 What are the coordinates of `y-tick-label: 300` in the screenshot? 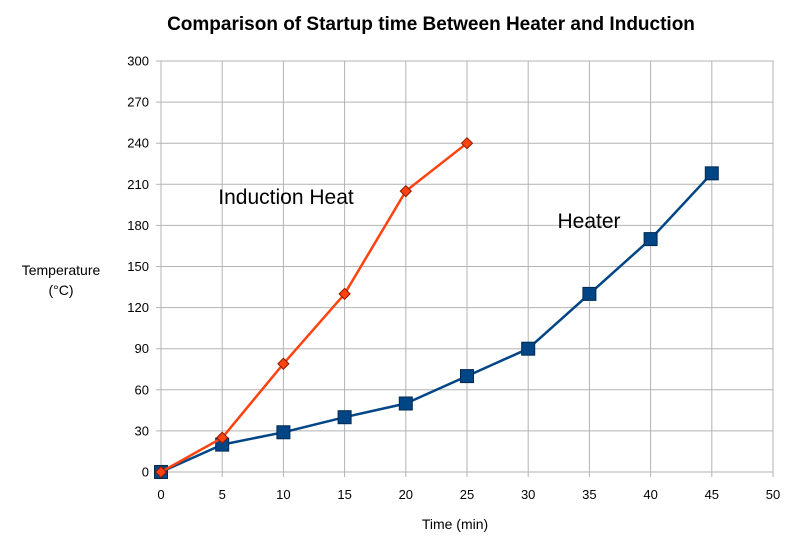 It's located at (138, 61).